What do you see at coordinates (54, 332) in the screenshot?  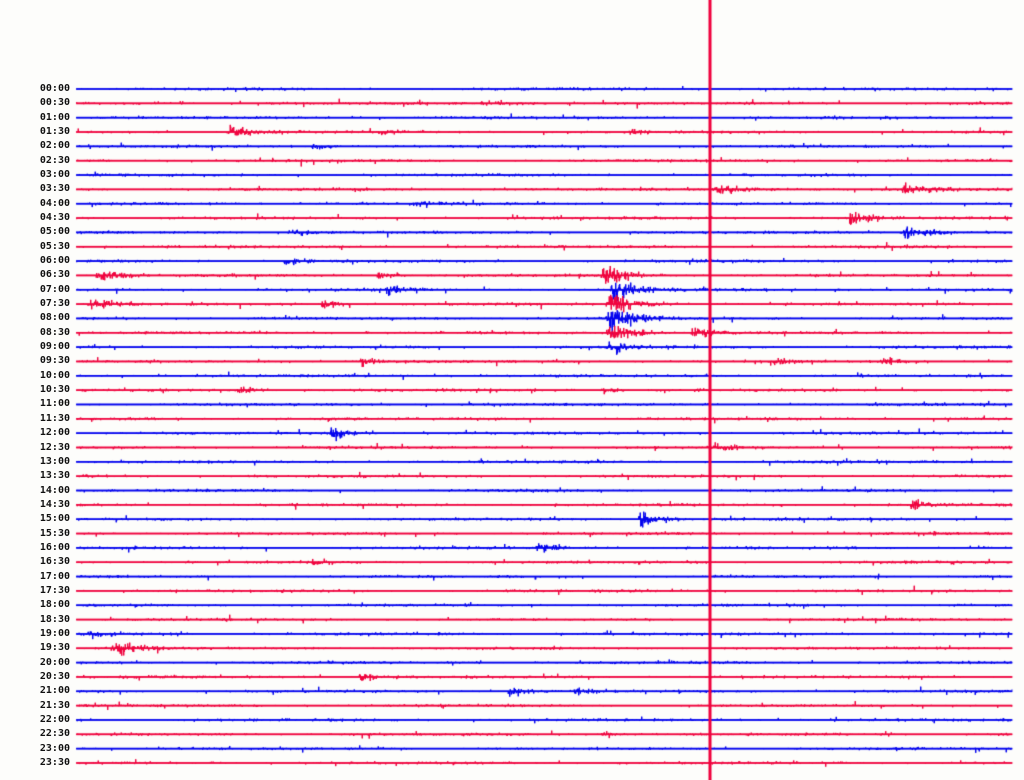 I see `time-label: 08:30` at bounding box center [54, 332].